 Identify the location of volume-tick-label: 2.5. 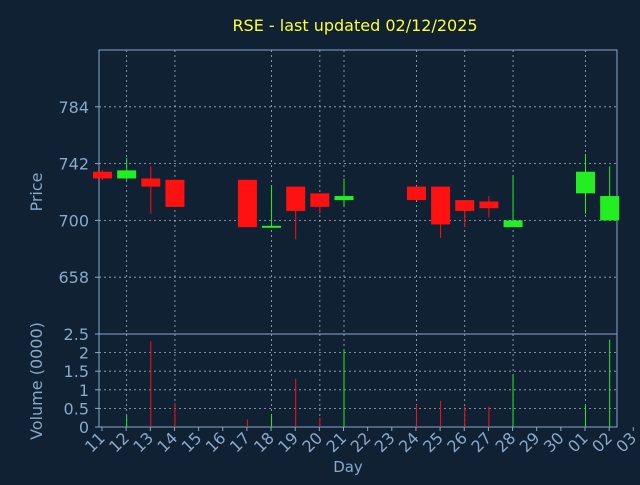
(76, 334).